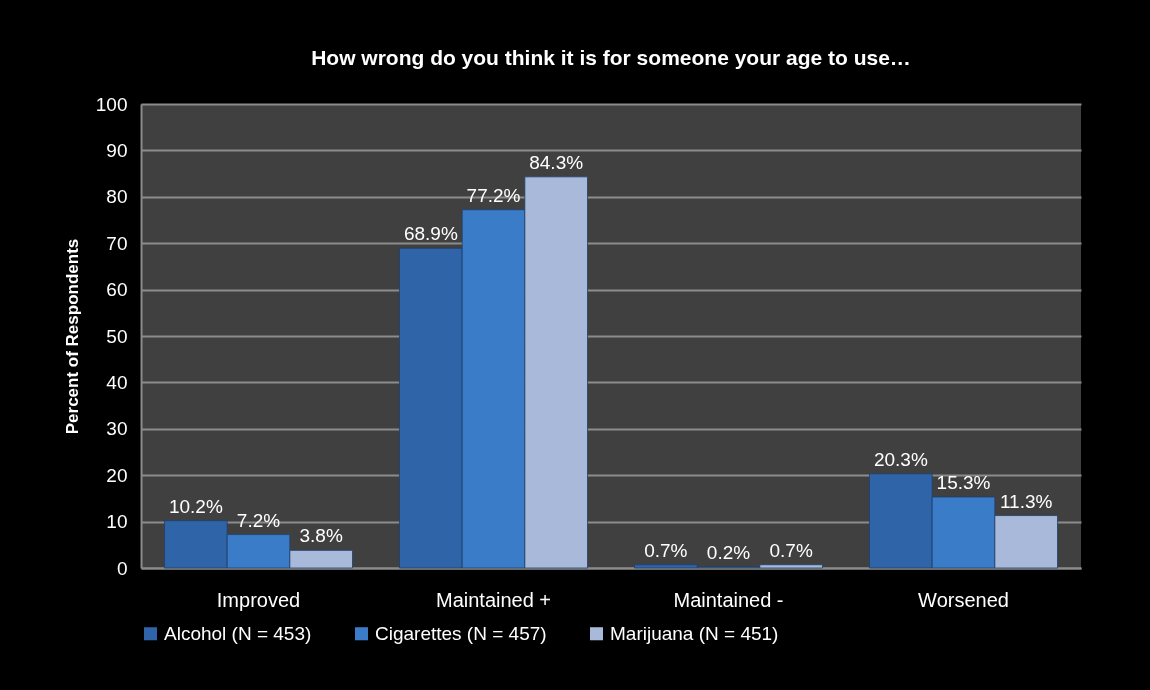  I want to click on y-tick-label: 90, so click(117, 150).